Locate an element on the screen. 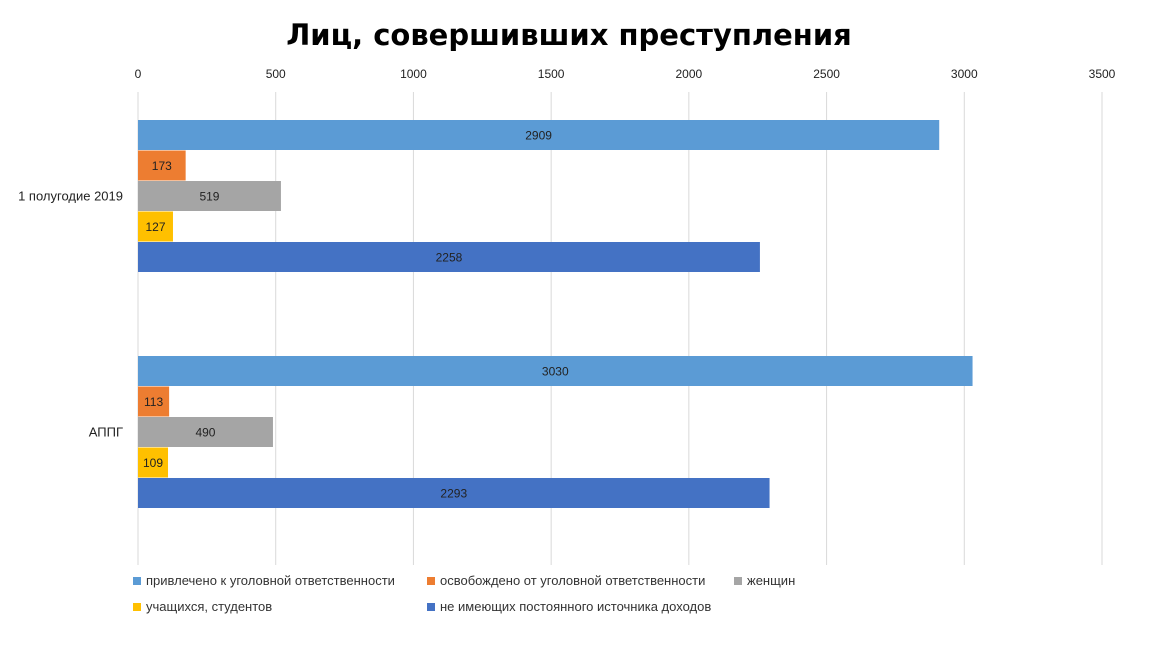 The image size is (1150, 647). x-tick-label: 1500 is located at coordinates (551, 74).